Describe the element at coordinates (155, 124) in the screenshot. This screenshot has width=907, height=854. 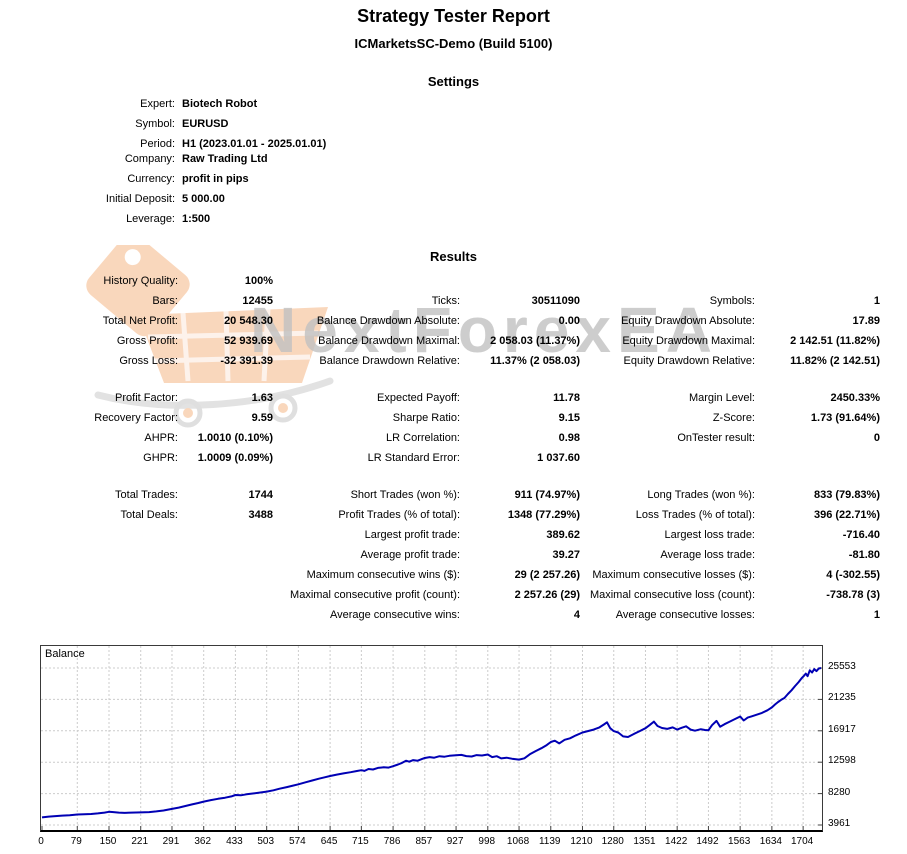
I see `setting-label: Symbol:` at that location.